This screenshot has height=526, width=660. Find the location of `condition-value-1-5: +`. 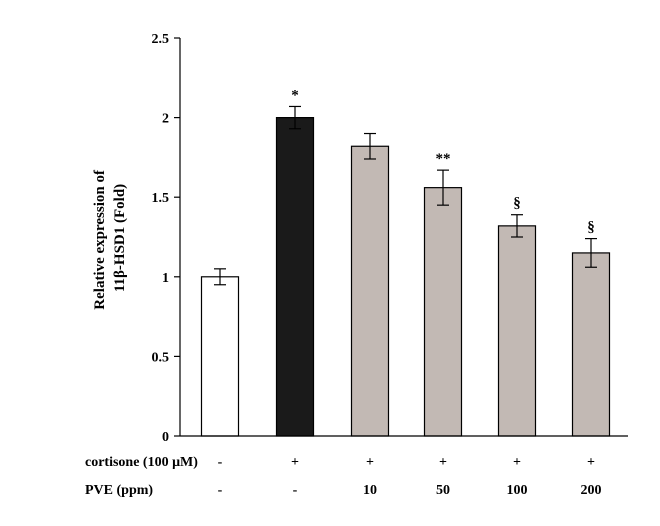

condition-value-1-5: + is located at coordinates (517, 462).